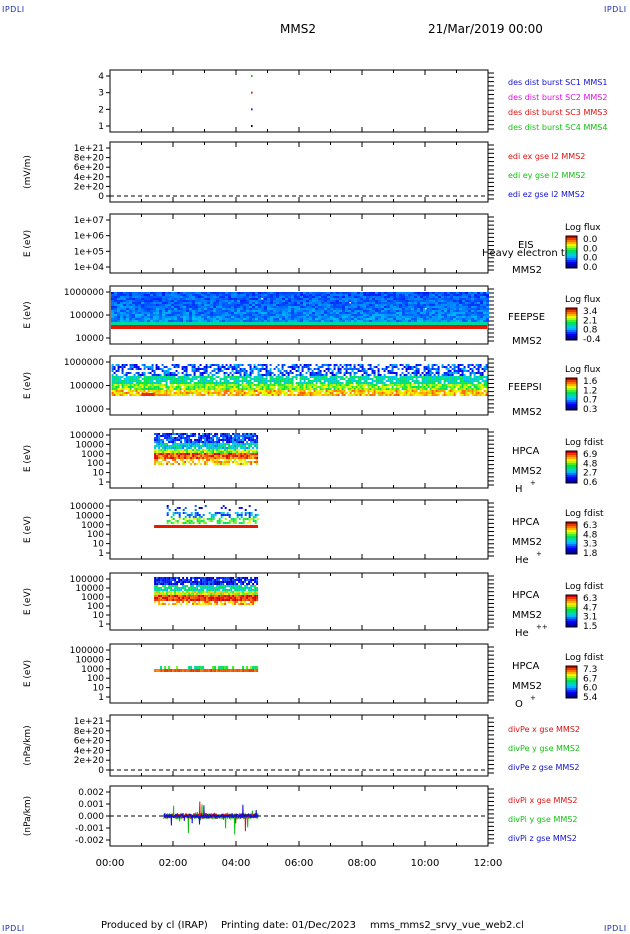 This screenshot has width=630, height=934. What do you see at coordinates (13, 9) in the screenshot?
I see `corner-label-top-left: IPDLI` at bounding box center [13, 9].